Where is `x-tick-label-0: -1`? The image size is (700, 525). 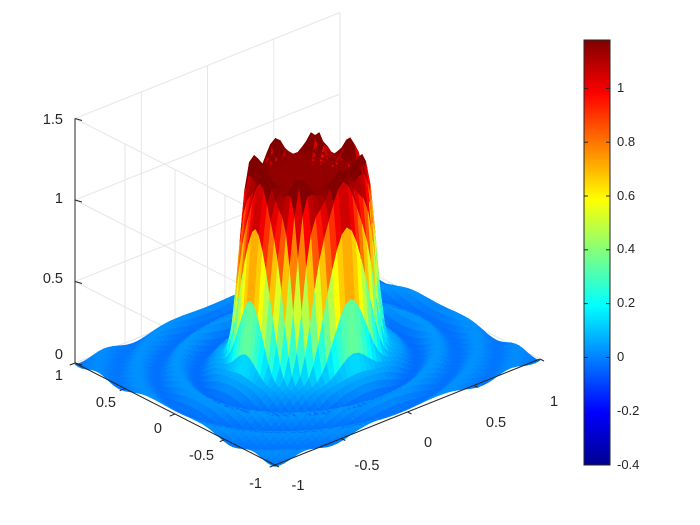 x-tick-label-0: -1 is located at coordinates (298, 486).